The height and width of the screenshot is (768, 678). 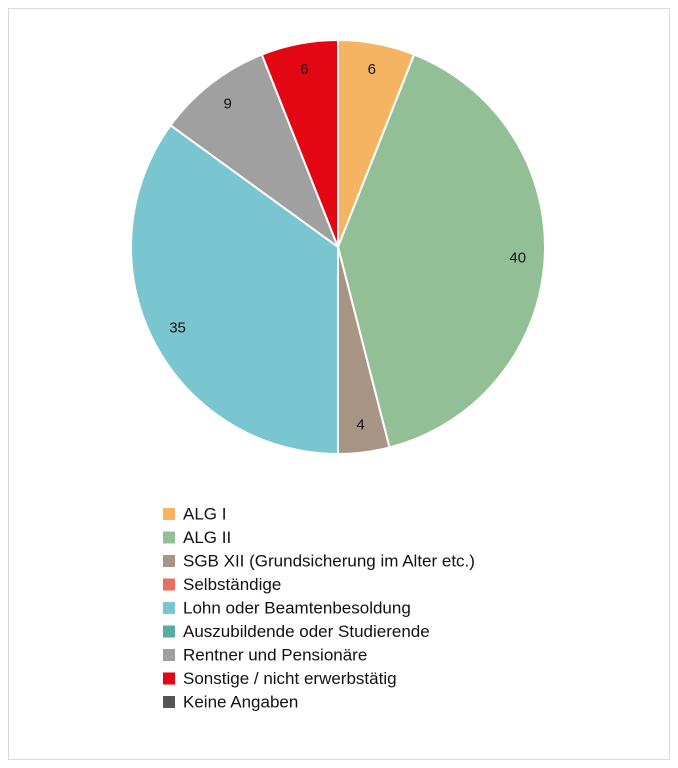 What do you see at coordinates (240, 701) in the screenshot?
I see `legend-label: Keine Angaben` at bounding box center [240, 701].